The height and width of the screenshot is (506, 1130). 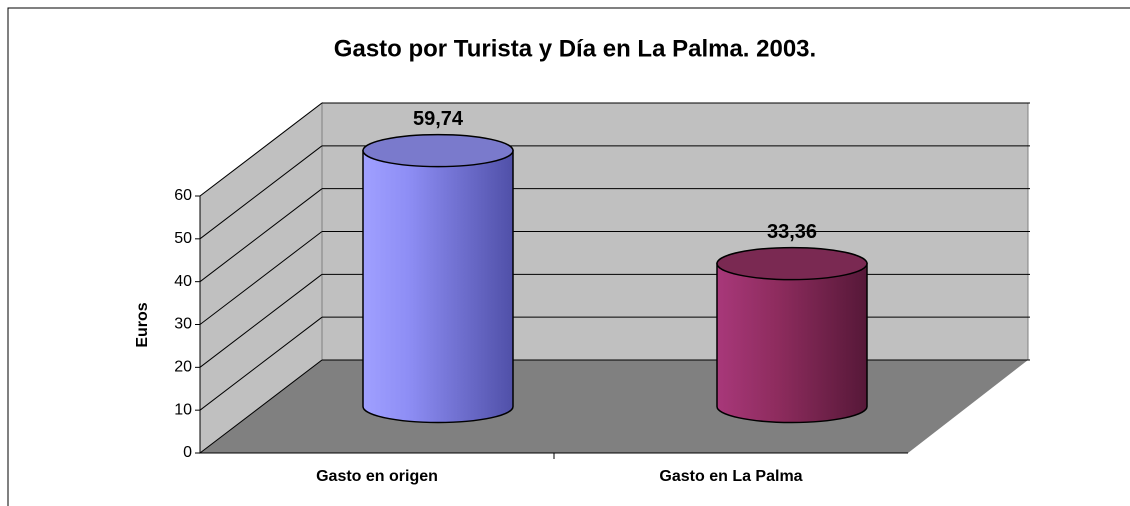 What do you see at coordinates (183, 409) in the screenshot?
I see `y-tick-label: 10` at bounding box center [183, 409].